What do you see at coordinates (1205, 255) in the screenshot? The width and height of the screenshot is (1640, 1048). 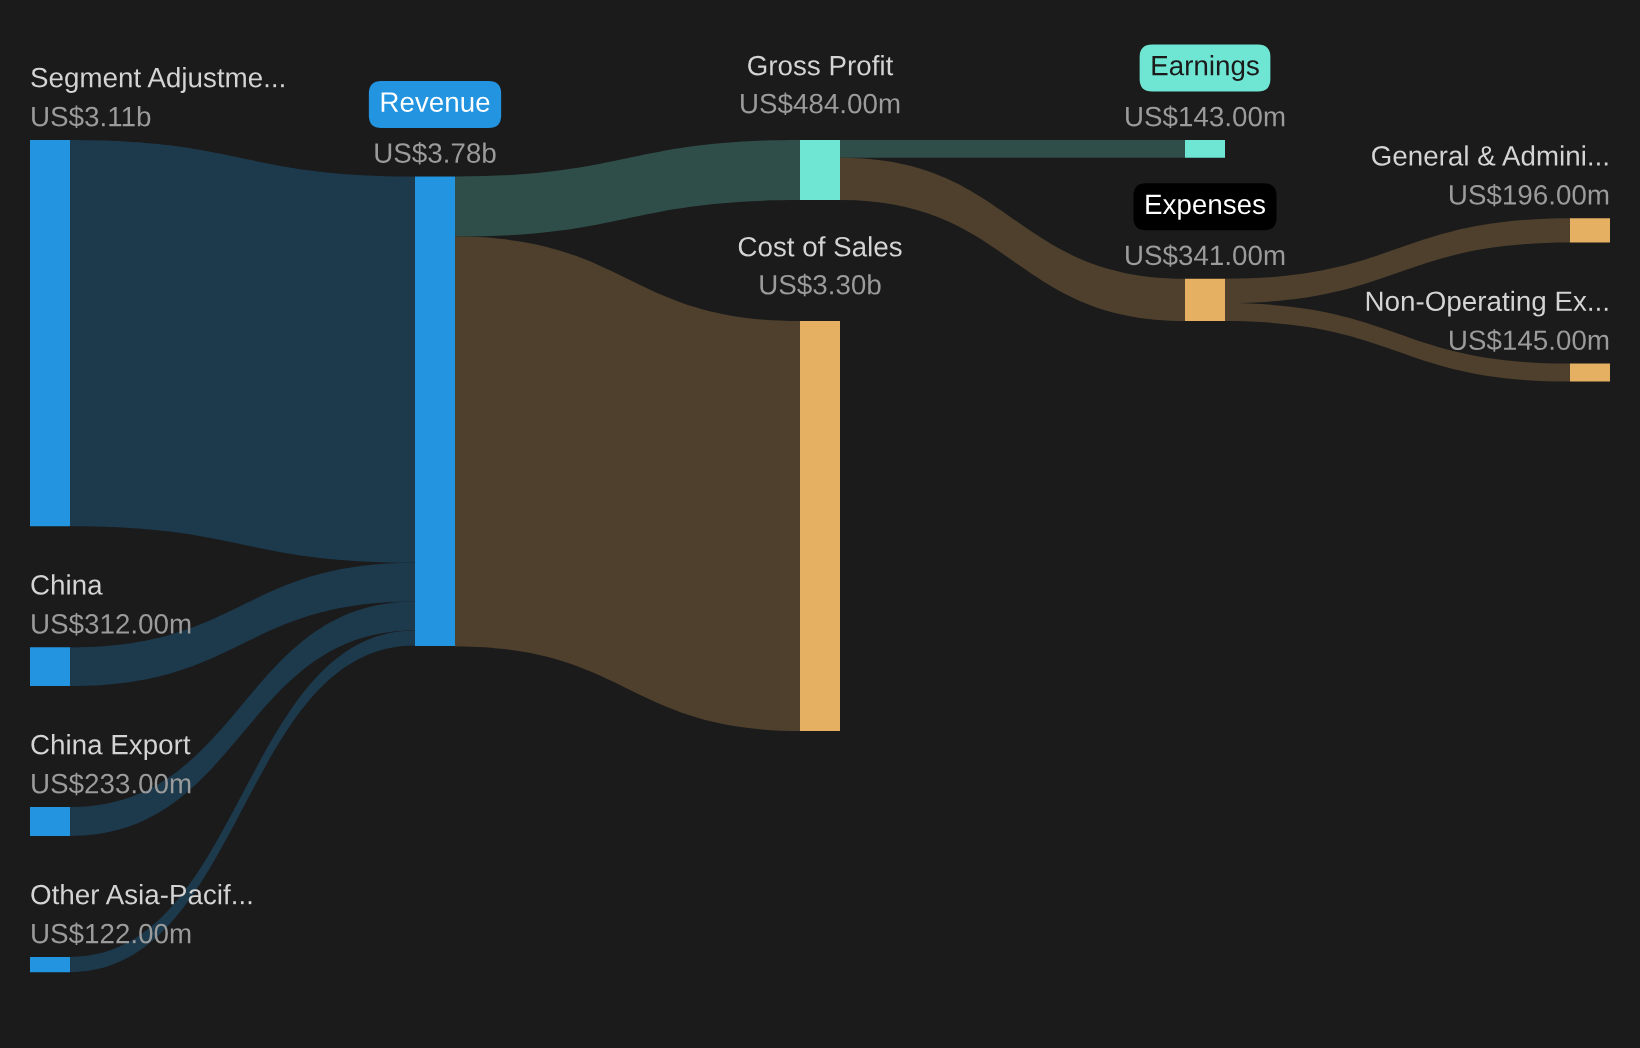 I see `data-label: US$341.00m` at bounding box center [1205, 255].